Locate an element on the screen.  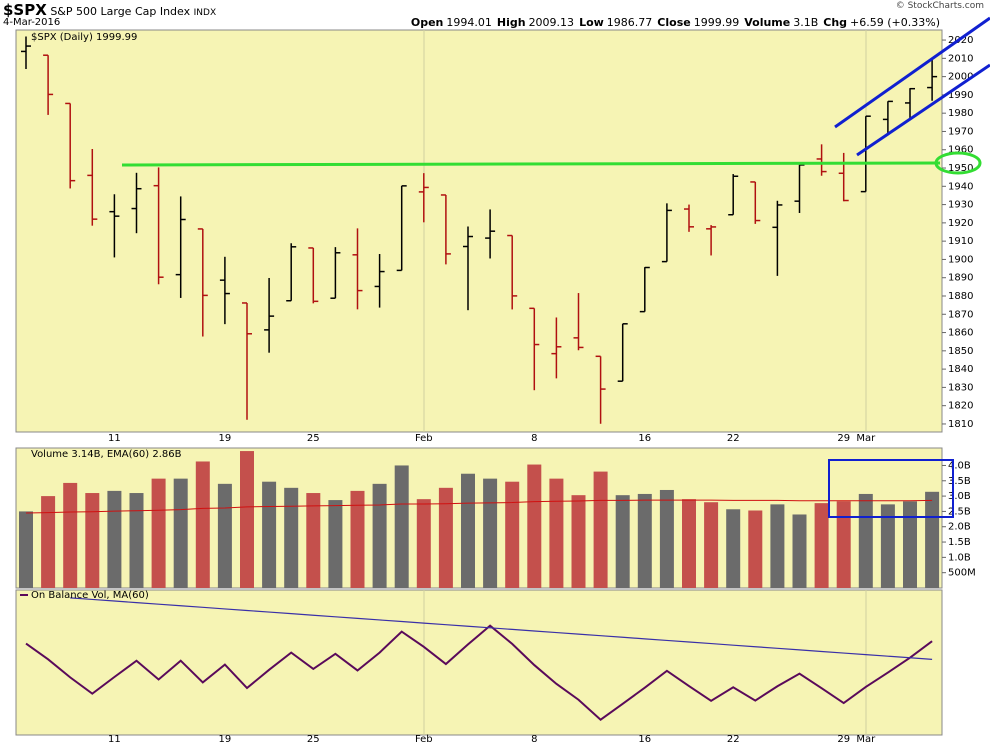
y-tick-label: 1840 is located at coordinates (960, 369).